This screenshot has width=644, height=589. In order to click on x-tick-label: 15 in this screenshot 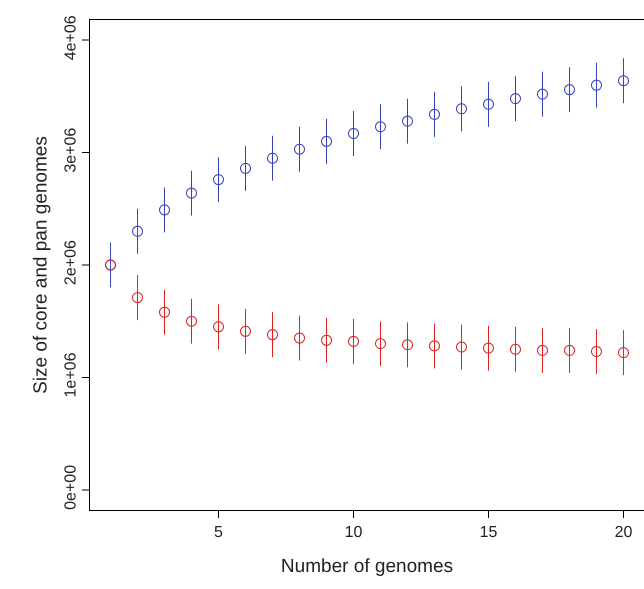, I will do `click(489, 533)`.